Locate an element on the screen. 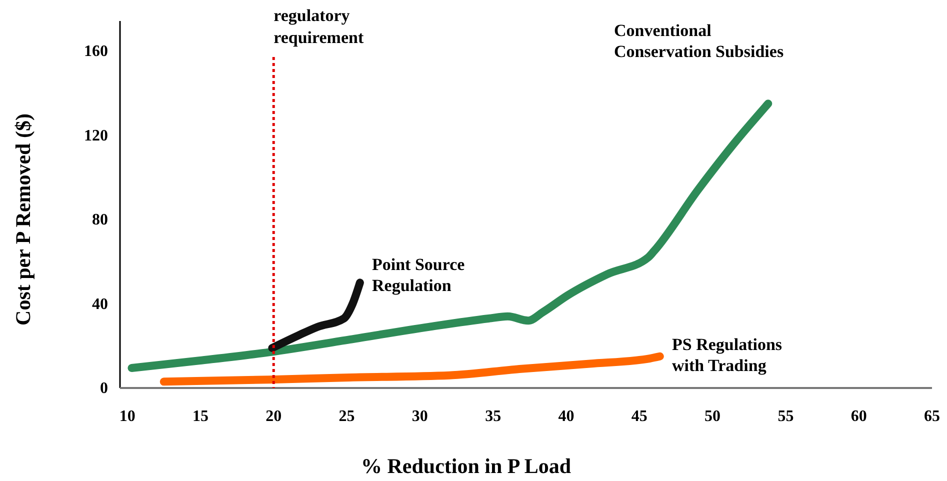  x-axis-title: % Reduction in P Load is located at coordinates (466, 466).